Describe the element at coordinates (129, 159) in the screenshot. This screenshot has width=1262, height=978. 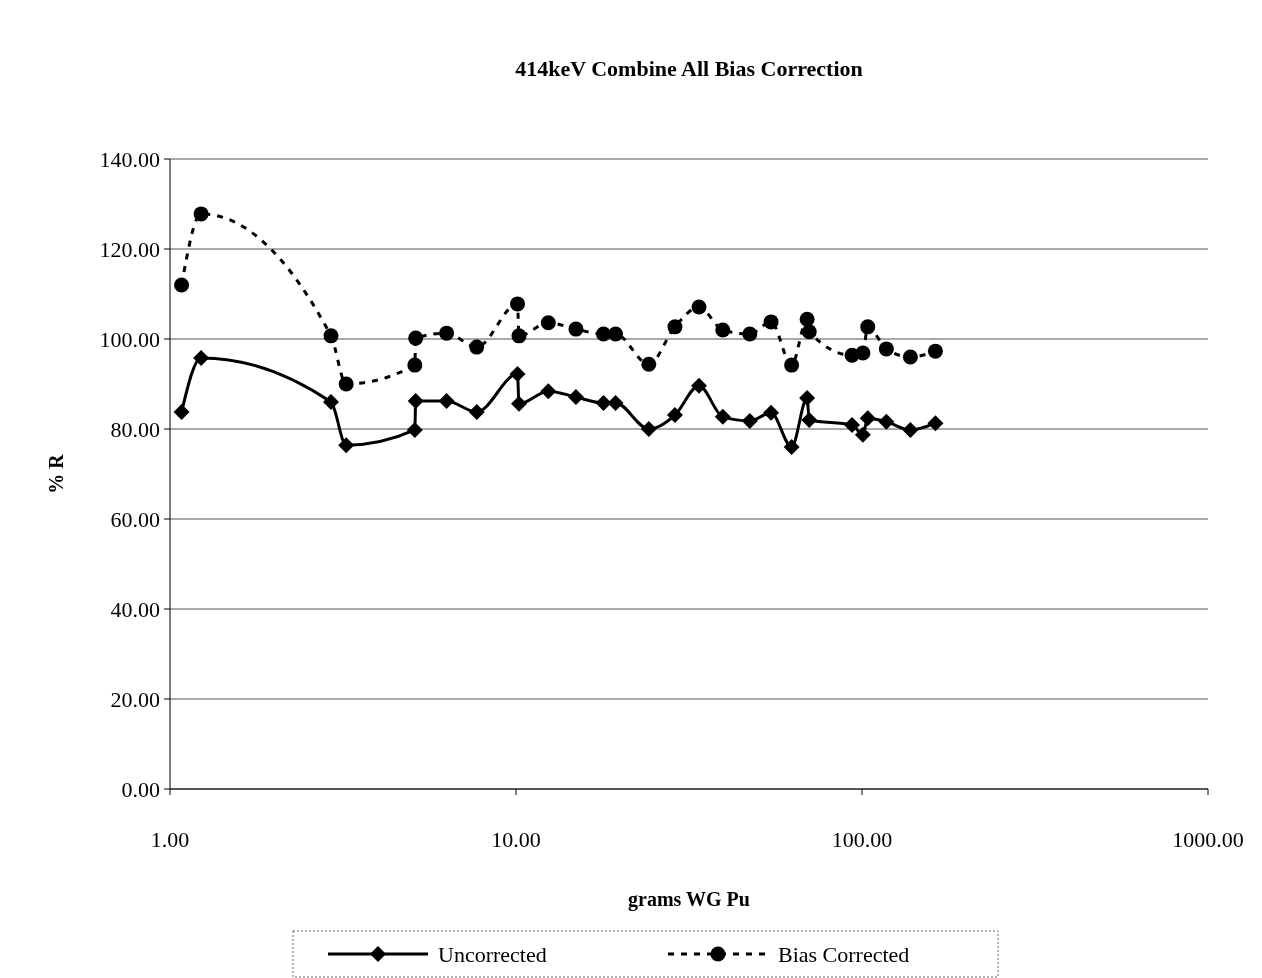
I see `y-tick-label: 140.00` at that location.